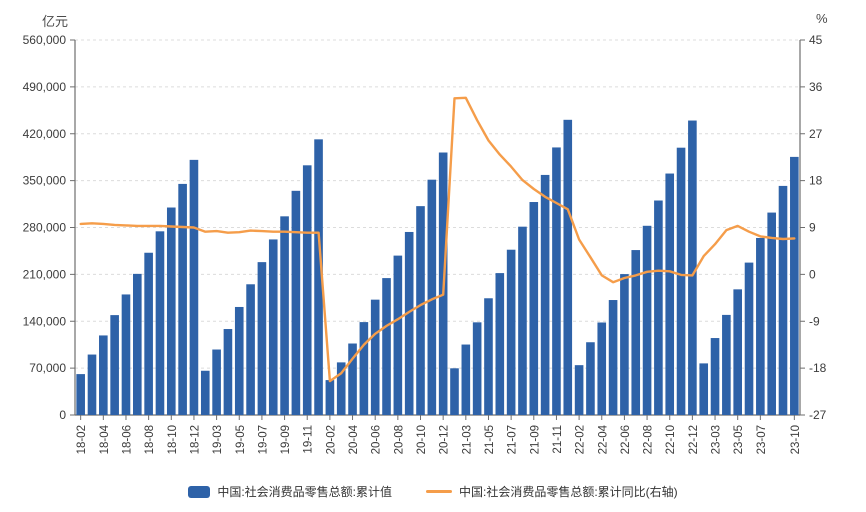  What do you see at coordinates (399, 439) in the screenshot?
I see `x-axis-tick-label: 20-08` at bounding box center [399, 439].